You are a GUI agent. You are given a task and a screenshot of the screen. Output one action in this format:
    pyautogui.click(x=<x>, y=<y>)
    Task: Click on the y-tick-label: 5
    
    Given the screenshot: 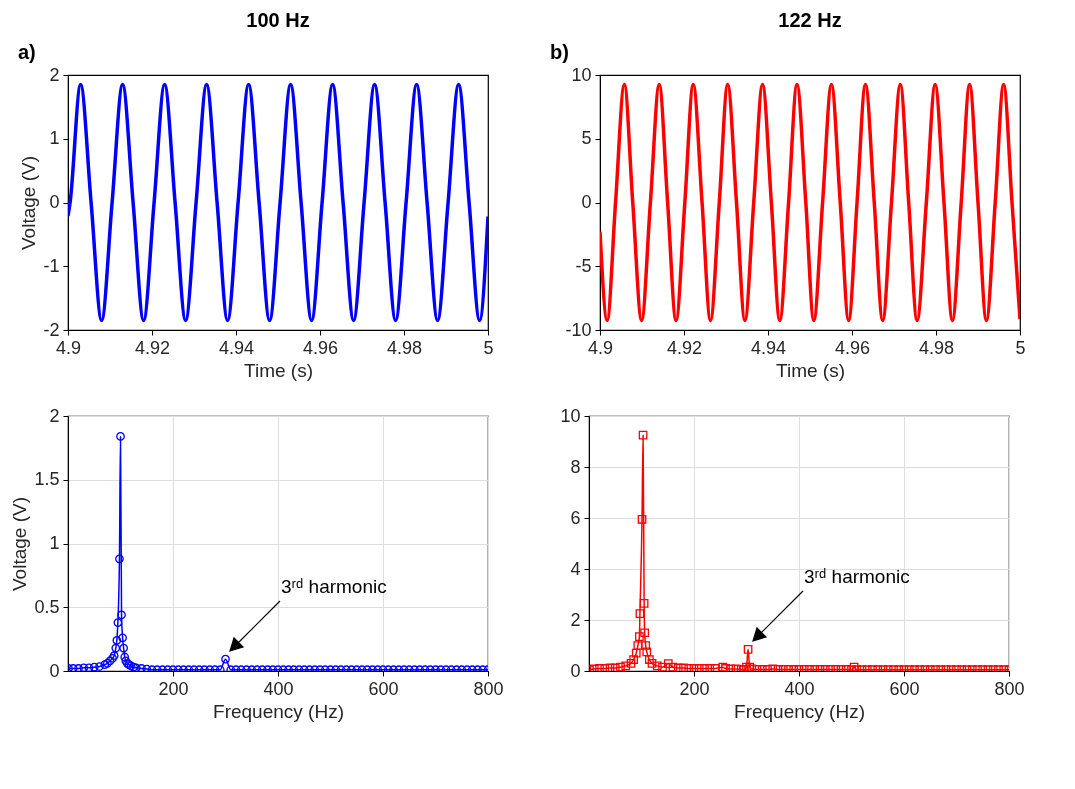 What is the action you would take?
    pyautogui.click(x=586, y=138)
    